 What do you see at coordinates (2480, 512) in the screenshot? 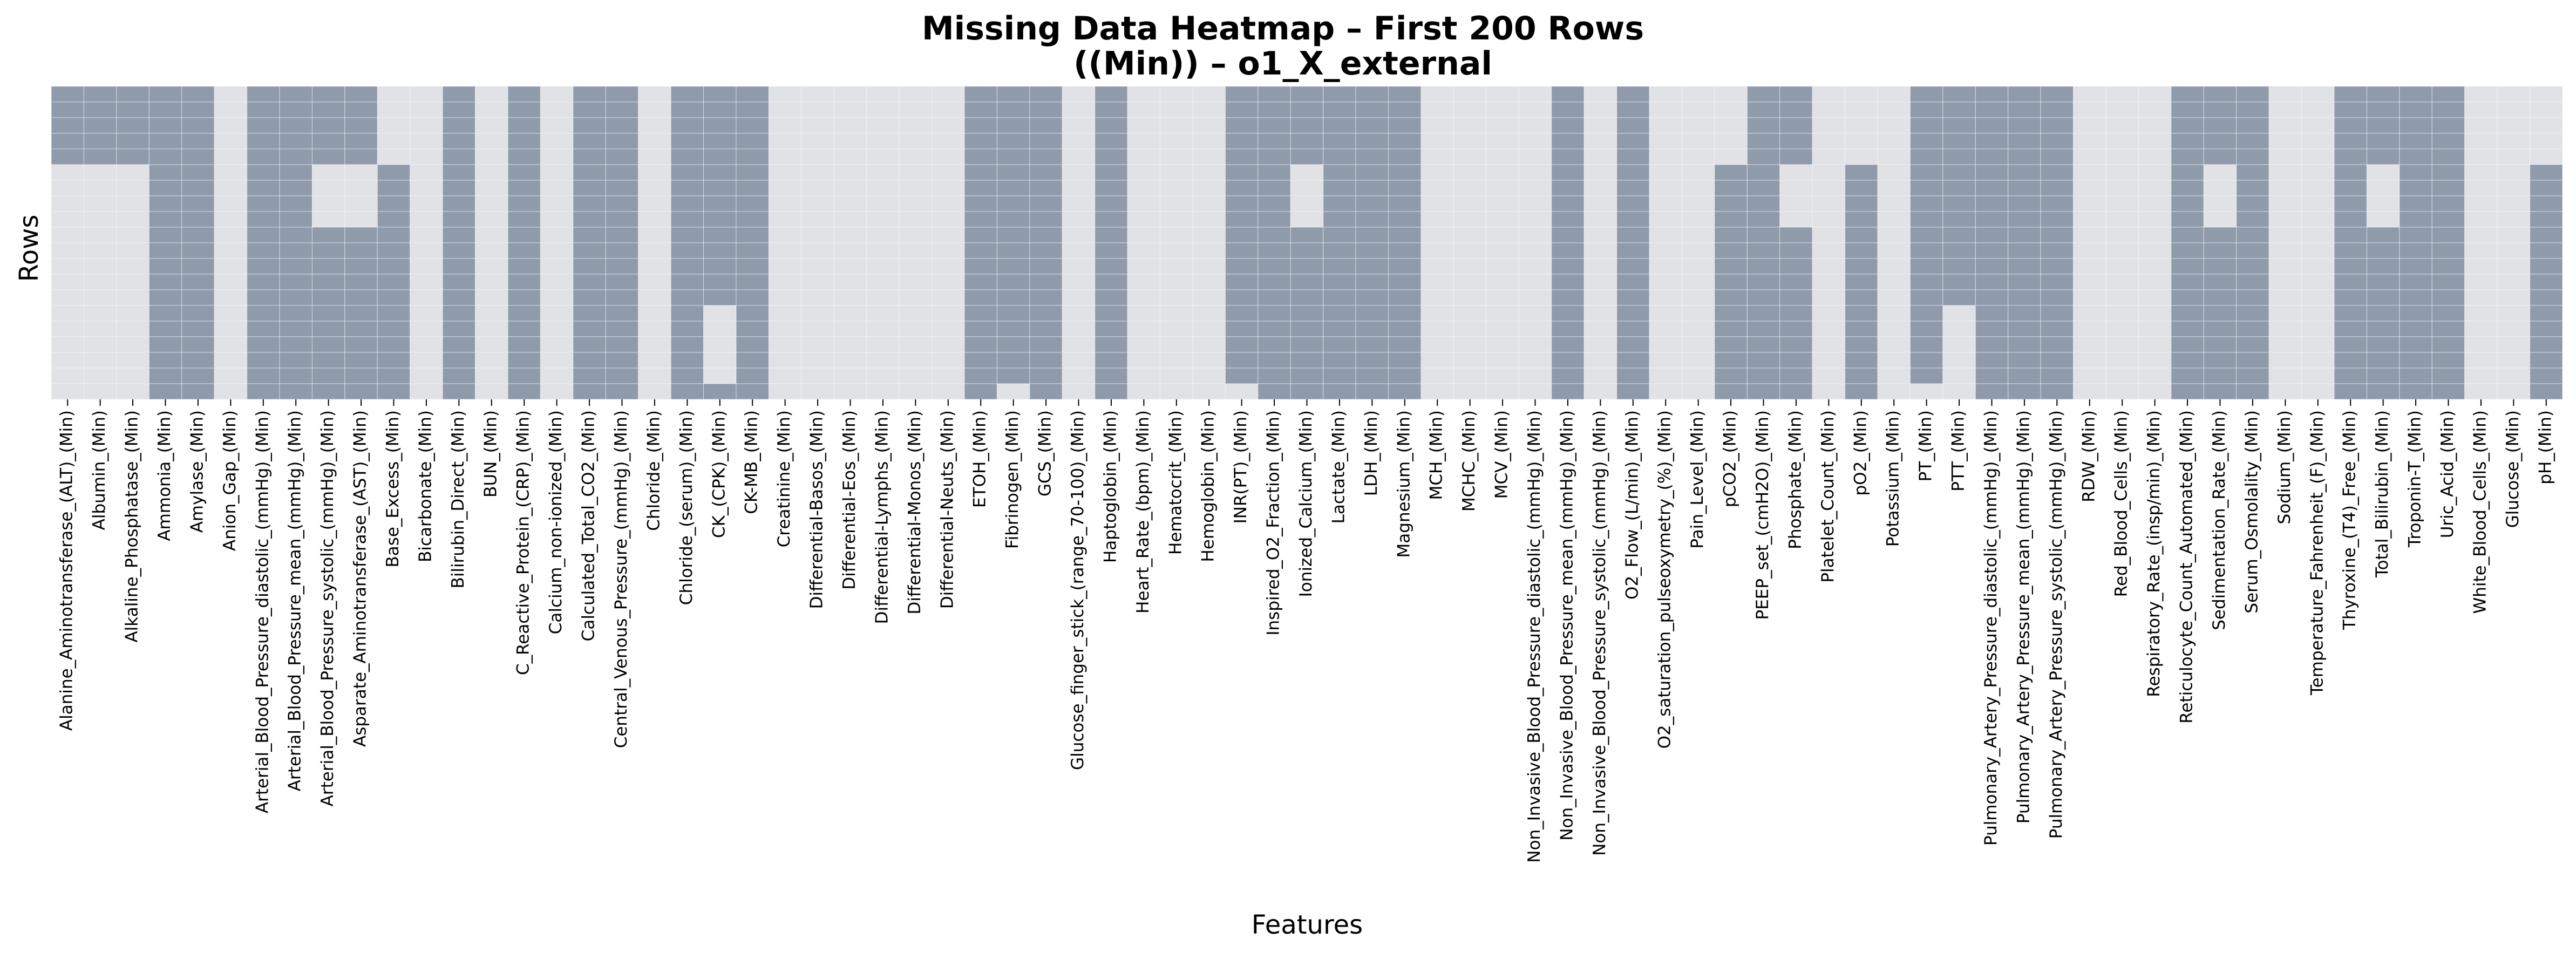
I see `x-tick-label: White_Blood_Cells_(Min)` at bounding box center [2480, 512].